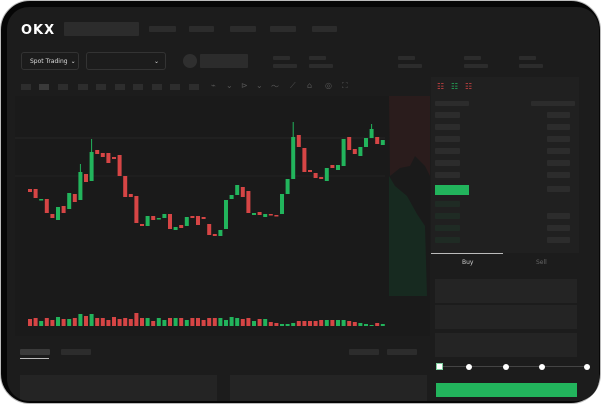 This screenshot has height=405, width=603. What do you see at coordinates (328, 85) in the screenshot?
I see `gear-icon: ◎` at bounding box center [328, 85].